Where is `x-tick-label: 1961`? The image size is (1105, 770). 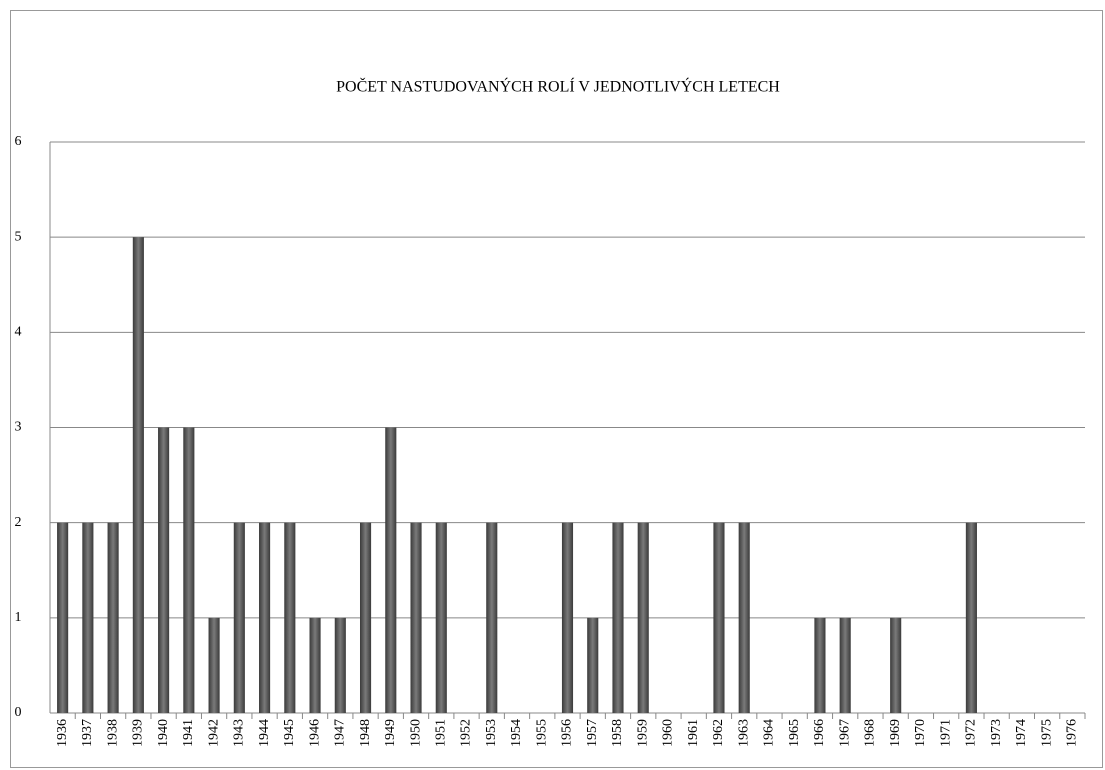
x-tick-label: 1961 is located at coordinates (693, 733).